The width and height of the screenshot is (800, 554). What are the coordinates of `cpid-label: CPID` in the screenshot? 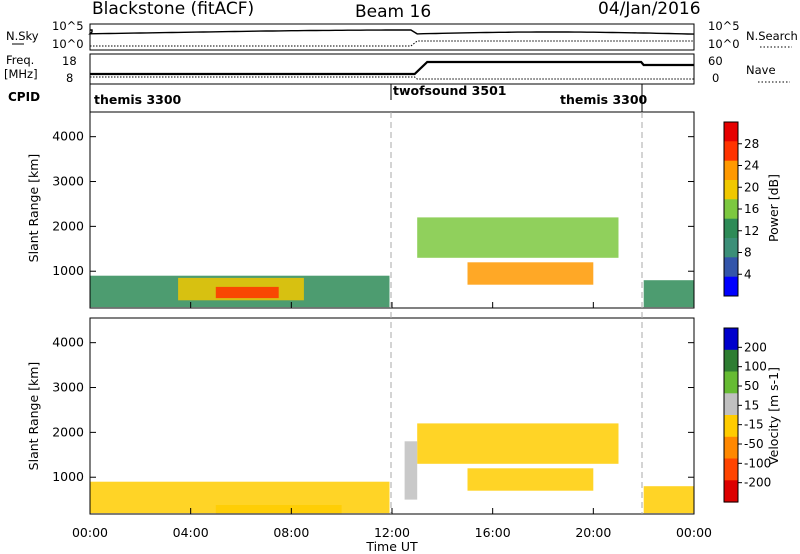 It's located at (24, 97).